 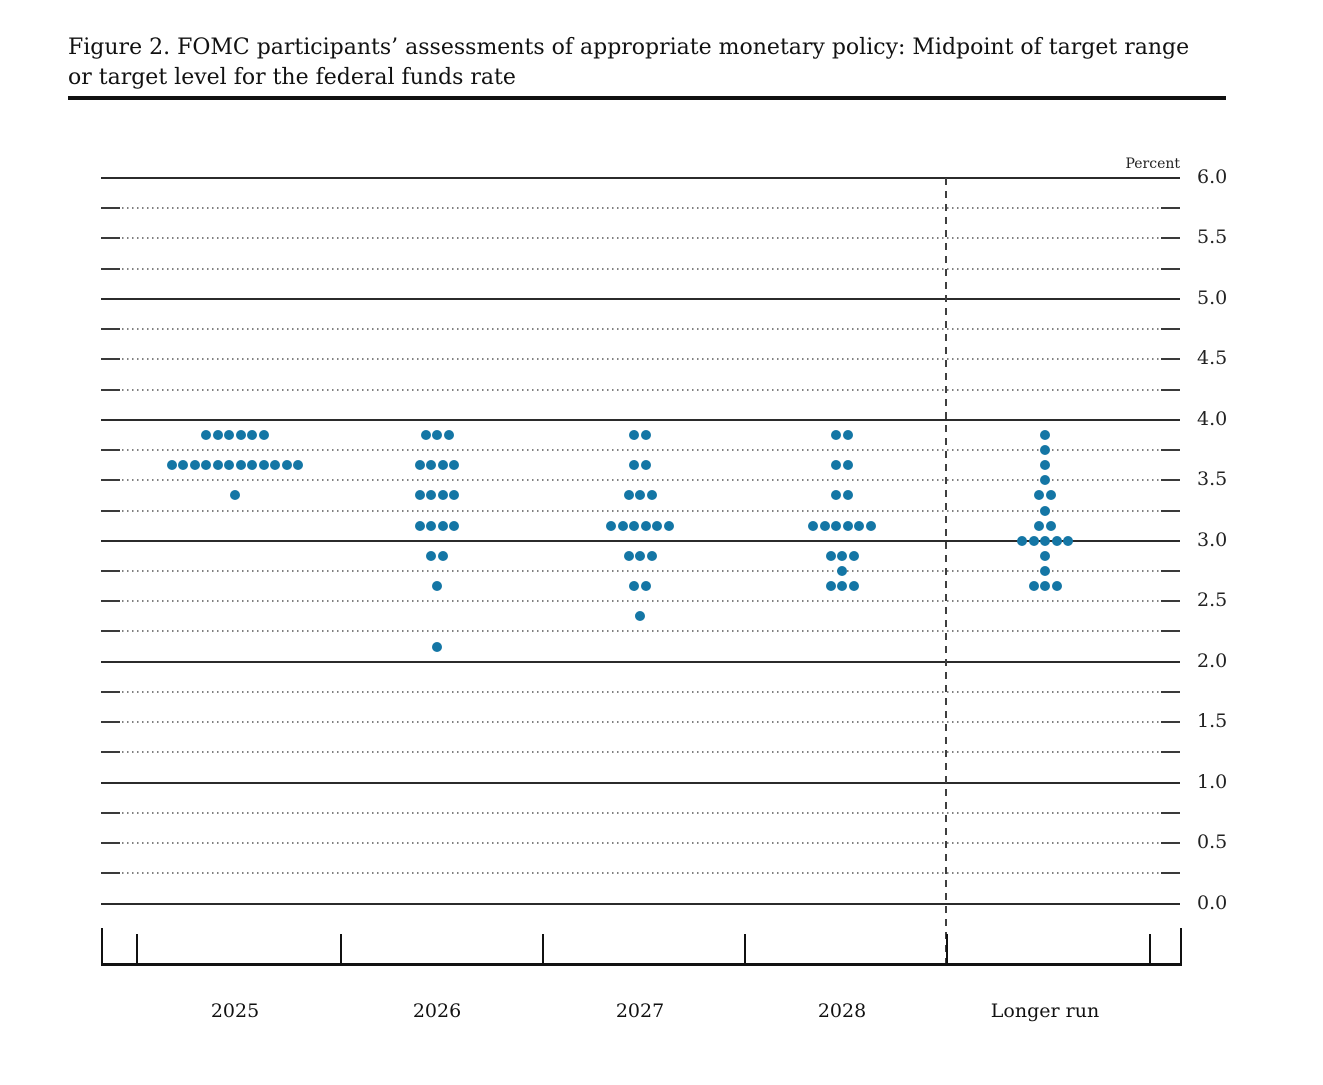 I want to click on title-rule, so click(x=647, y=98).